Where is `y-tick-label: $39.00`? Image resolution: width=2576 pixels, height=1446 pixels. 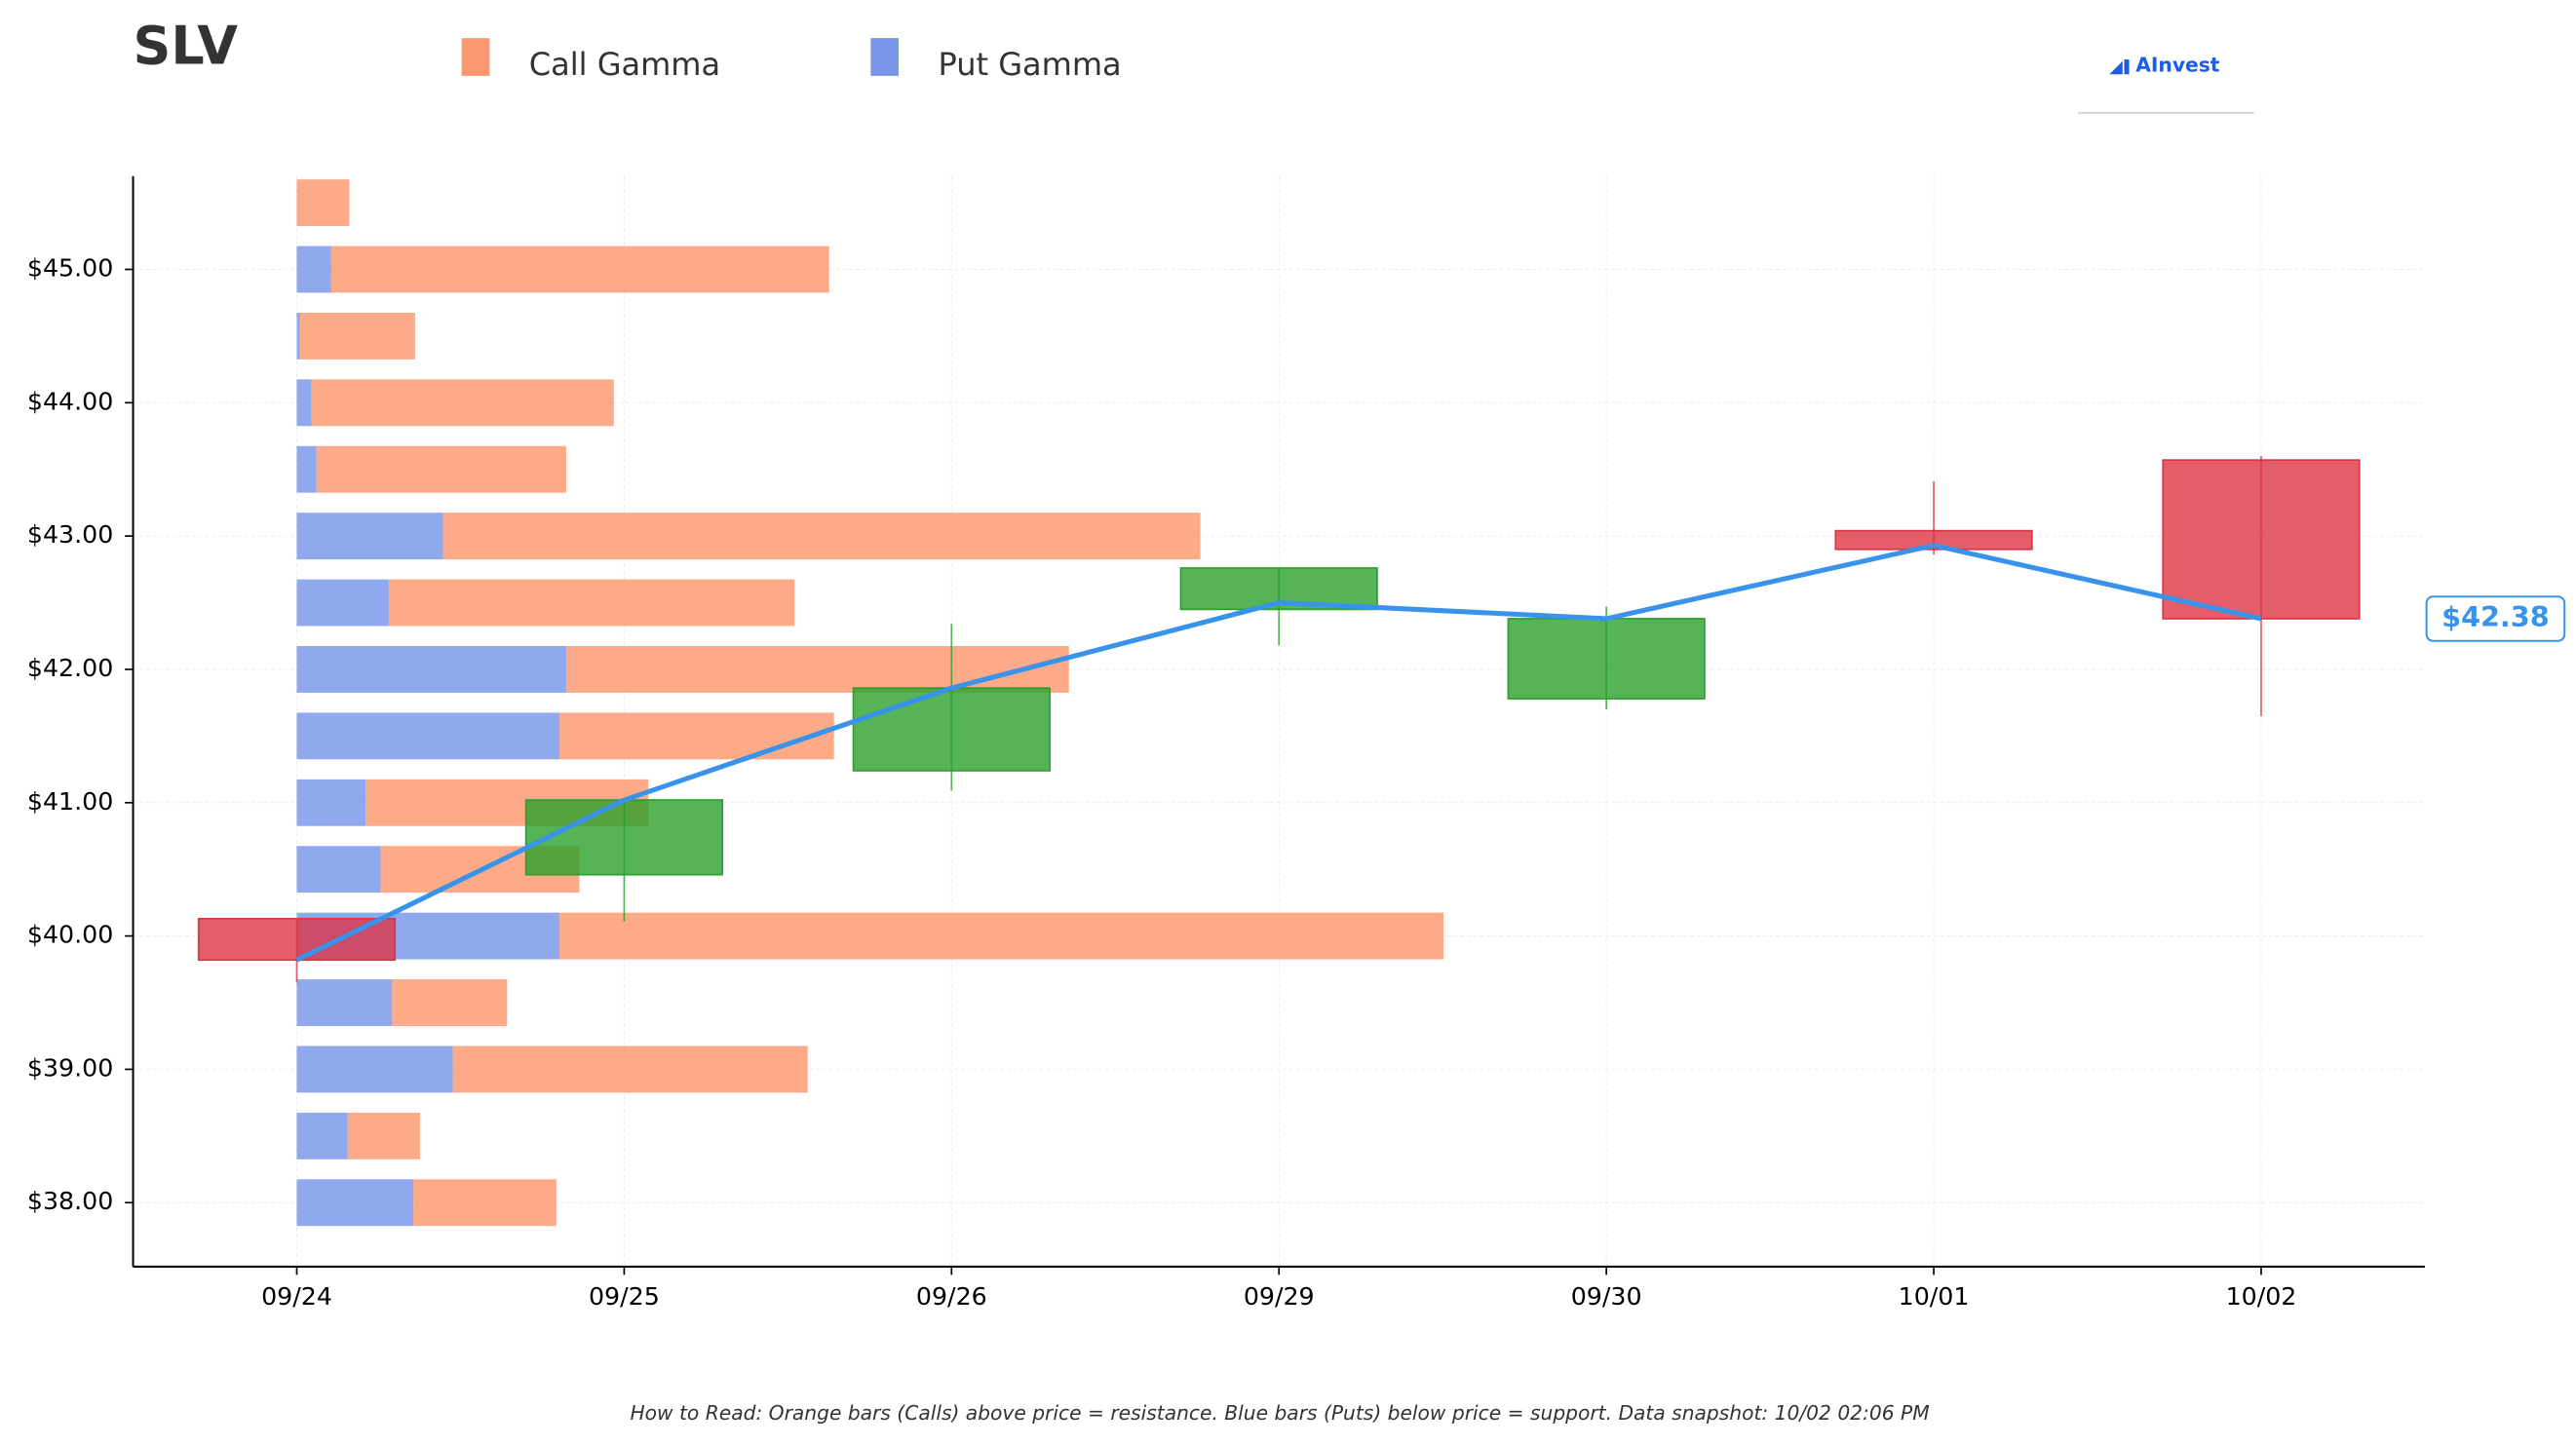 y-tick-label: $39.00 is located at coordinates (70, 1067).